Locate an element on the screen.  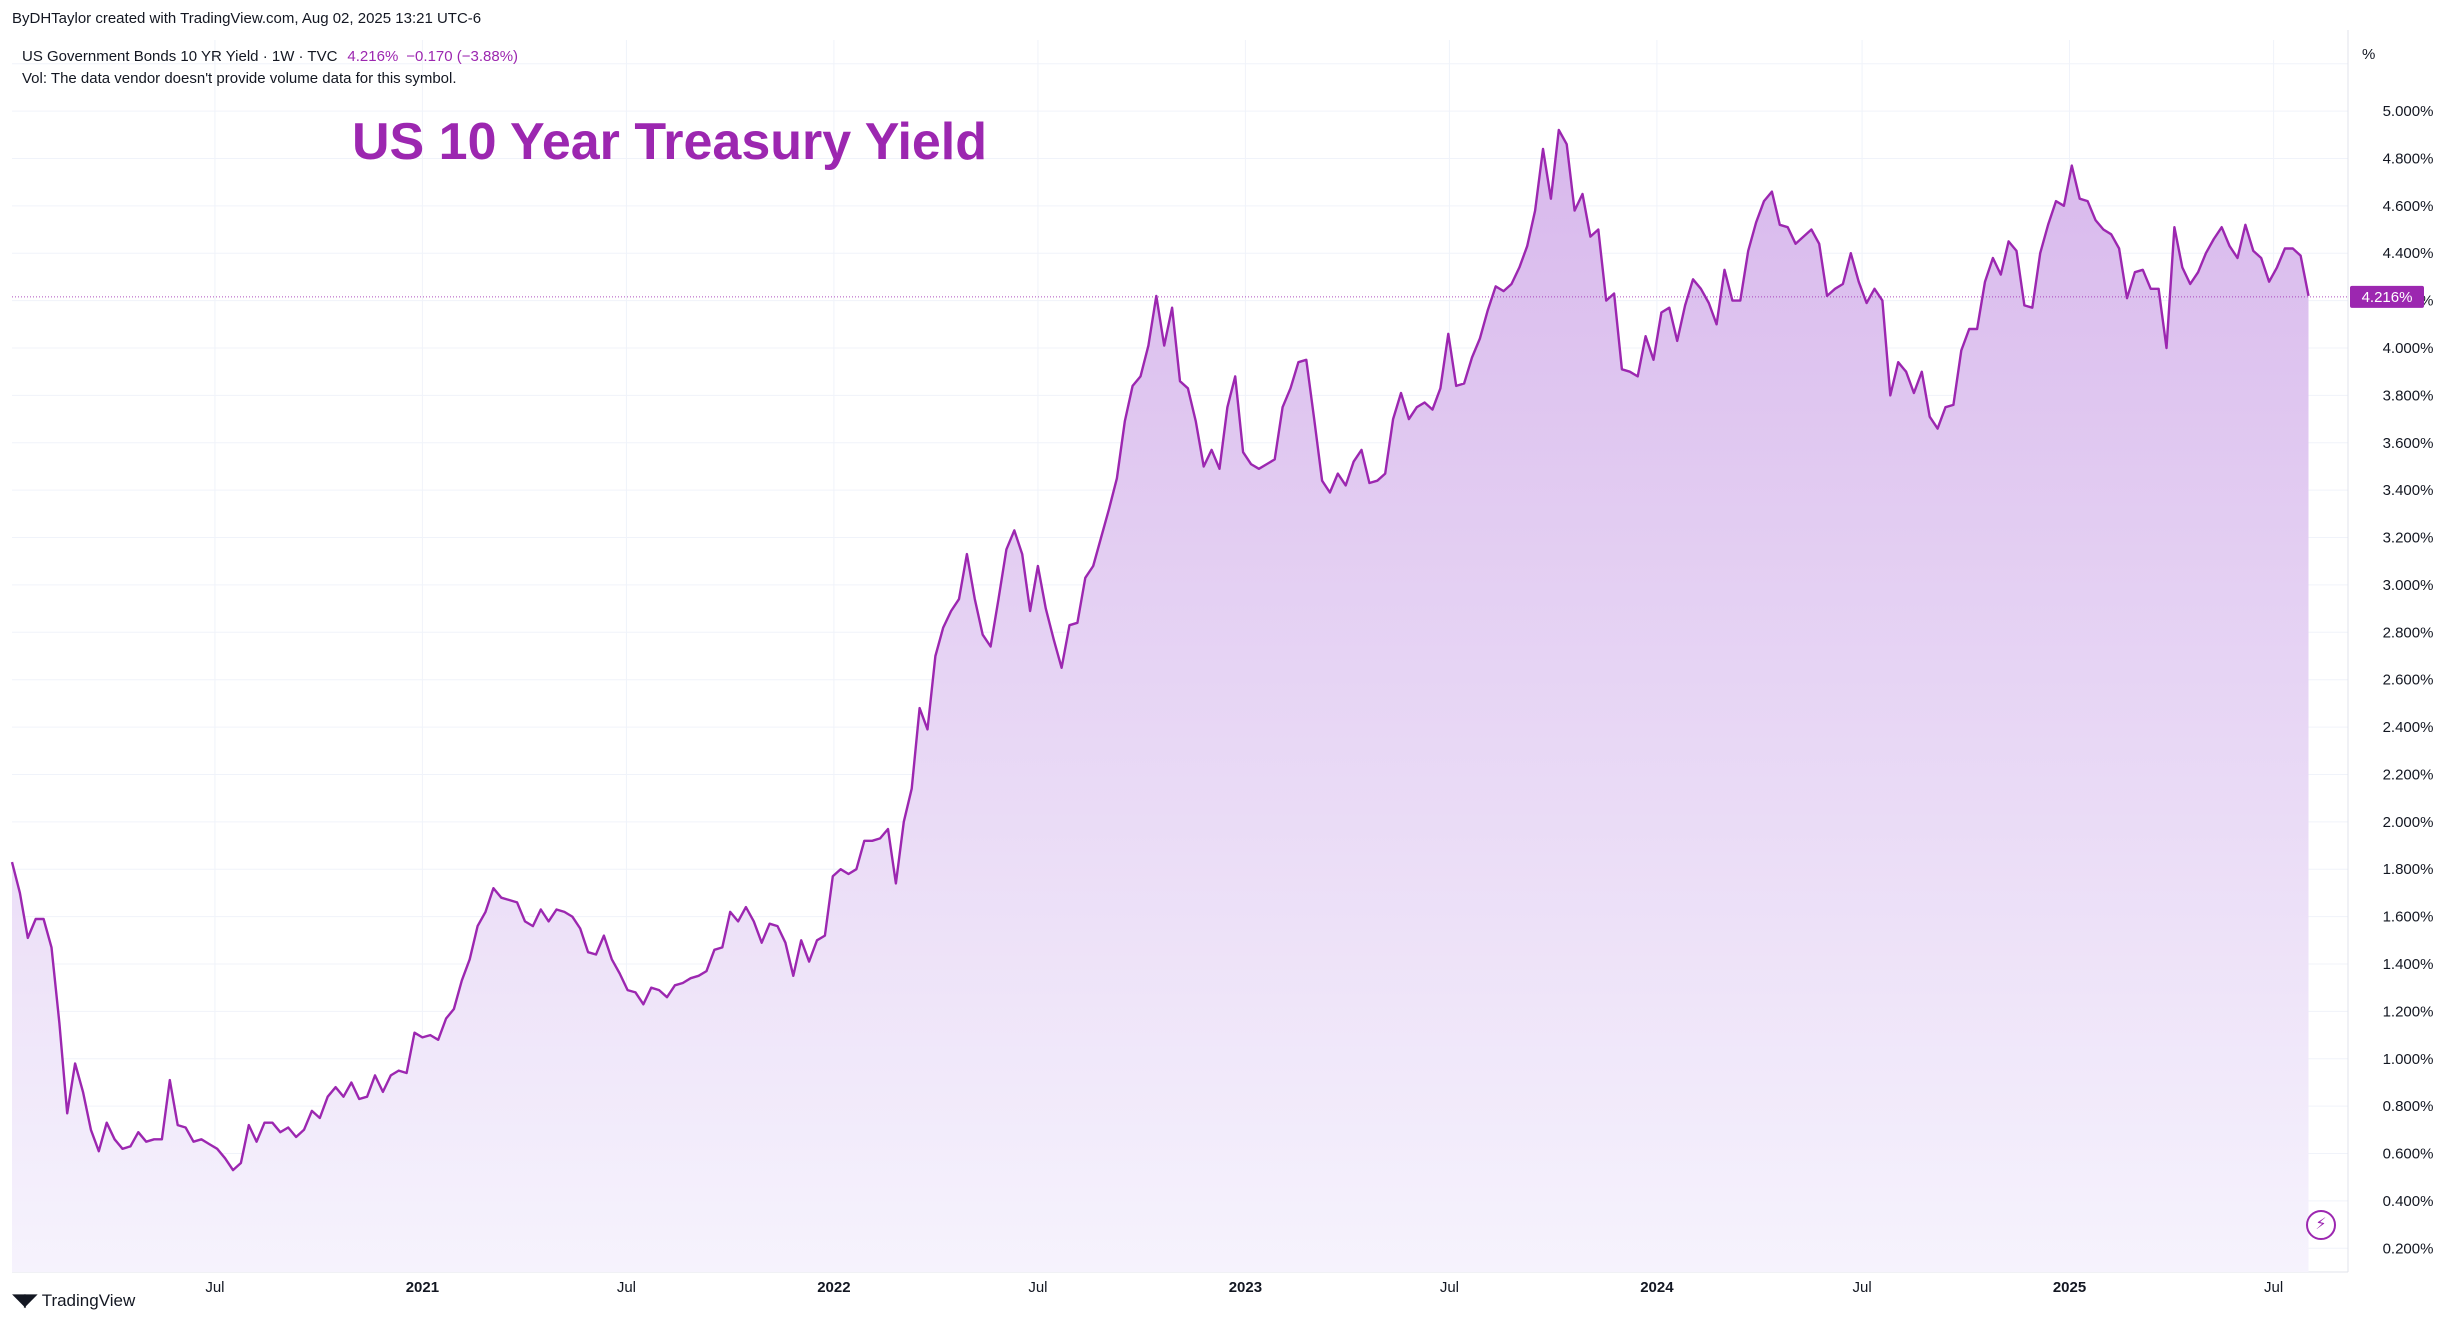
y-tick-label: 2.400% is located at coordinates (2408, 727).